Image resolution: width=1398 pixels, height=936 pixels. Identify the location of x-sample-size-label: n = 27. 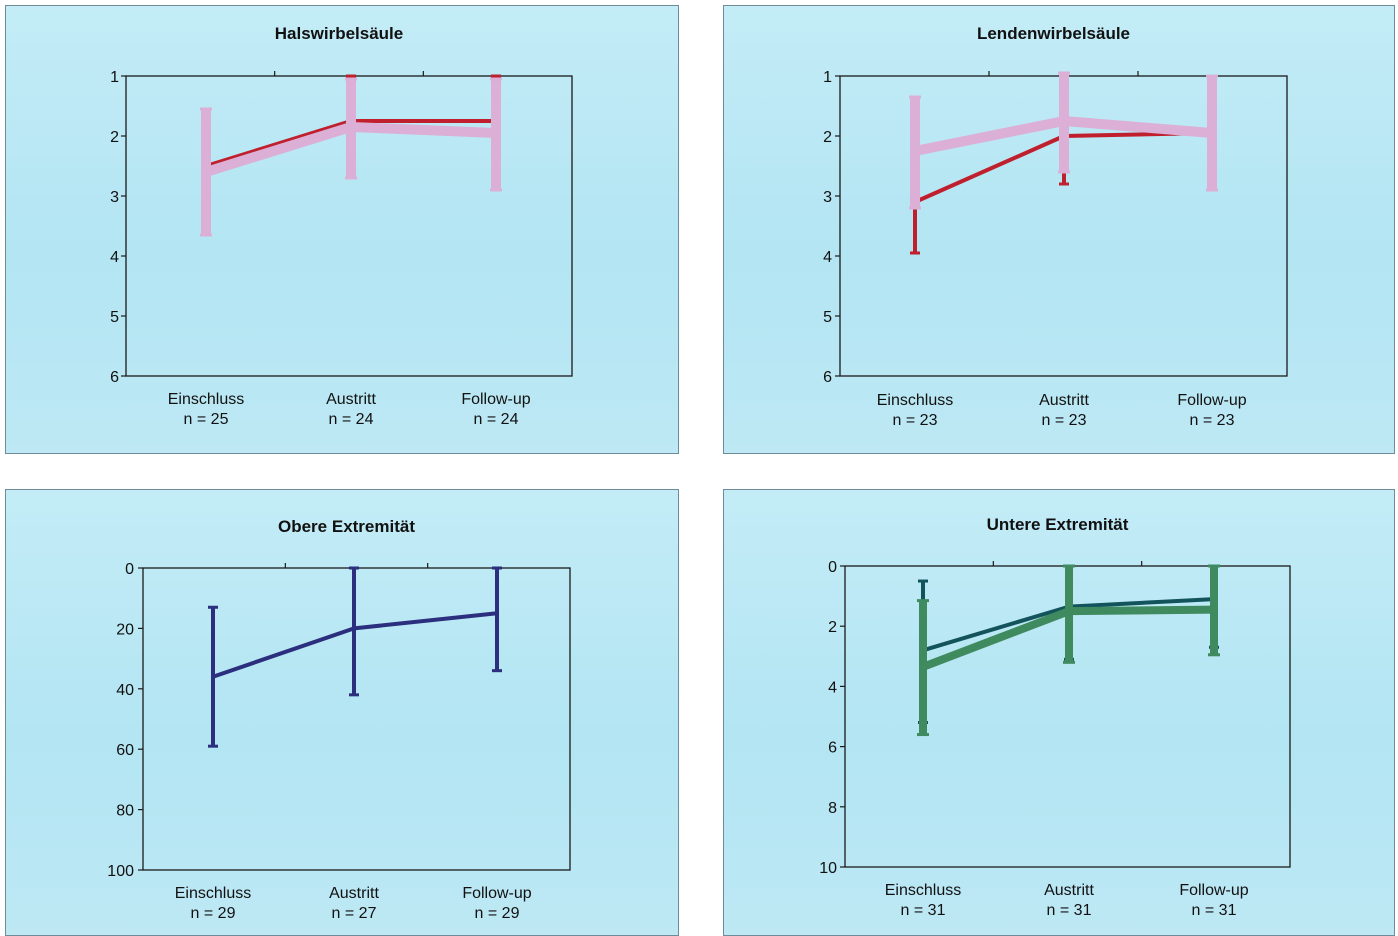
(354, 913).